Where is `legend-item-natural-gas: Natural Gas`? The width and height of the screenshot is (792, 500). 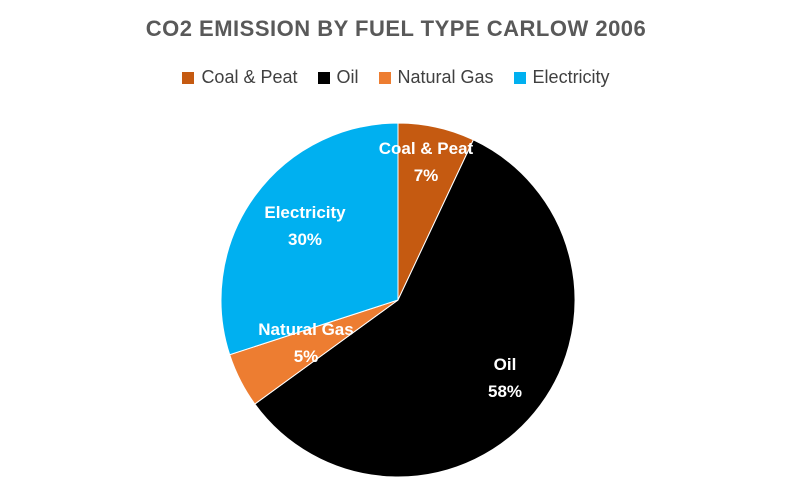 legend-item-natural-gas: Natural Gas is located at coordinates (436, 77).